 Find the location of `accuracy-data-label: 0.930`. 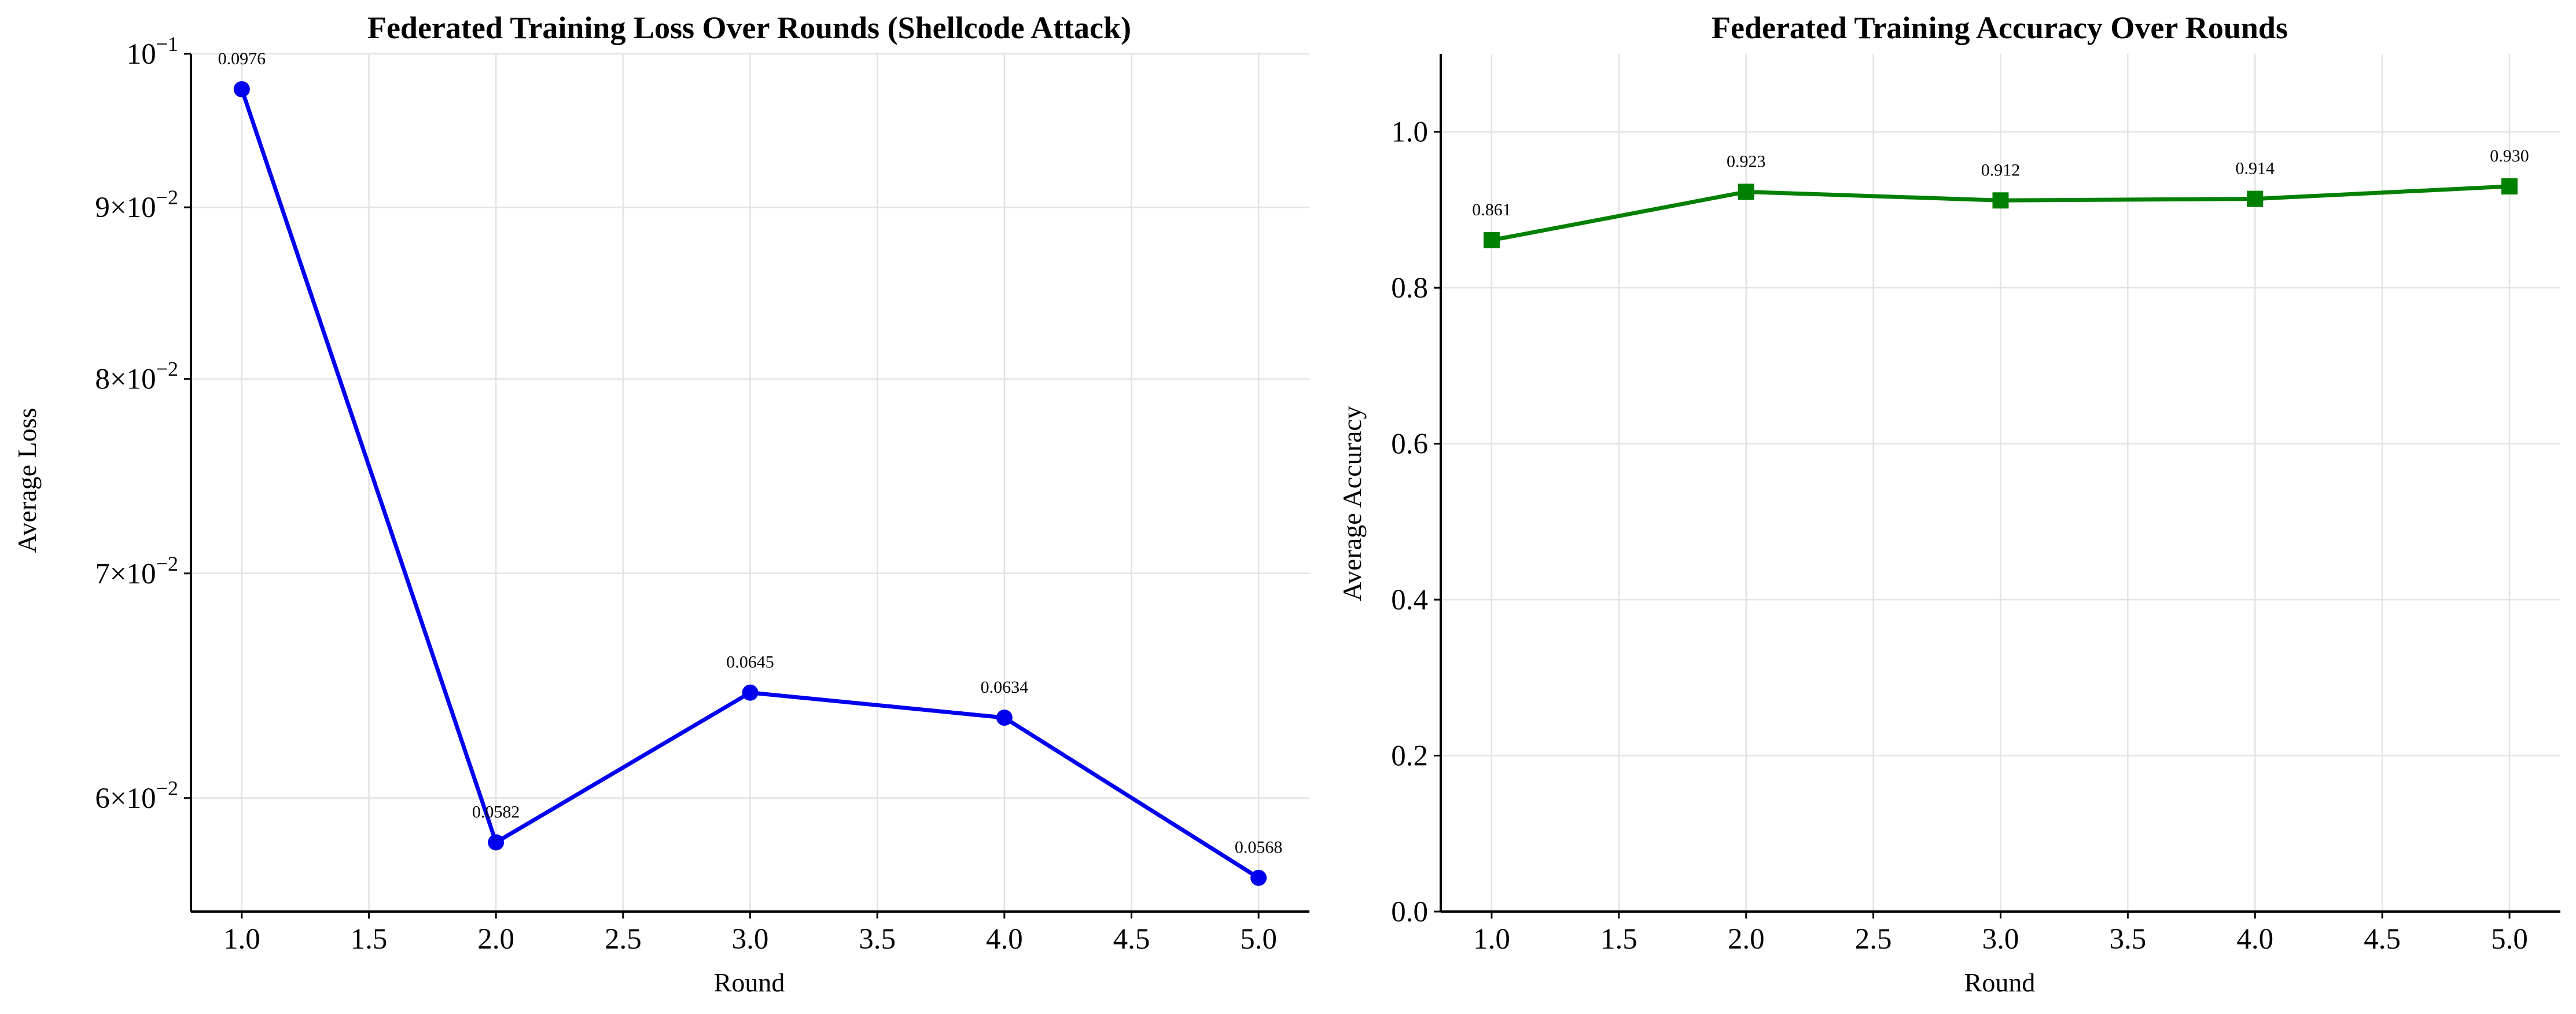

accuracy-data-label: 0.930 is located at coordinates (2509, 156).